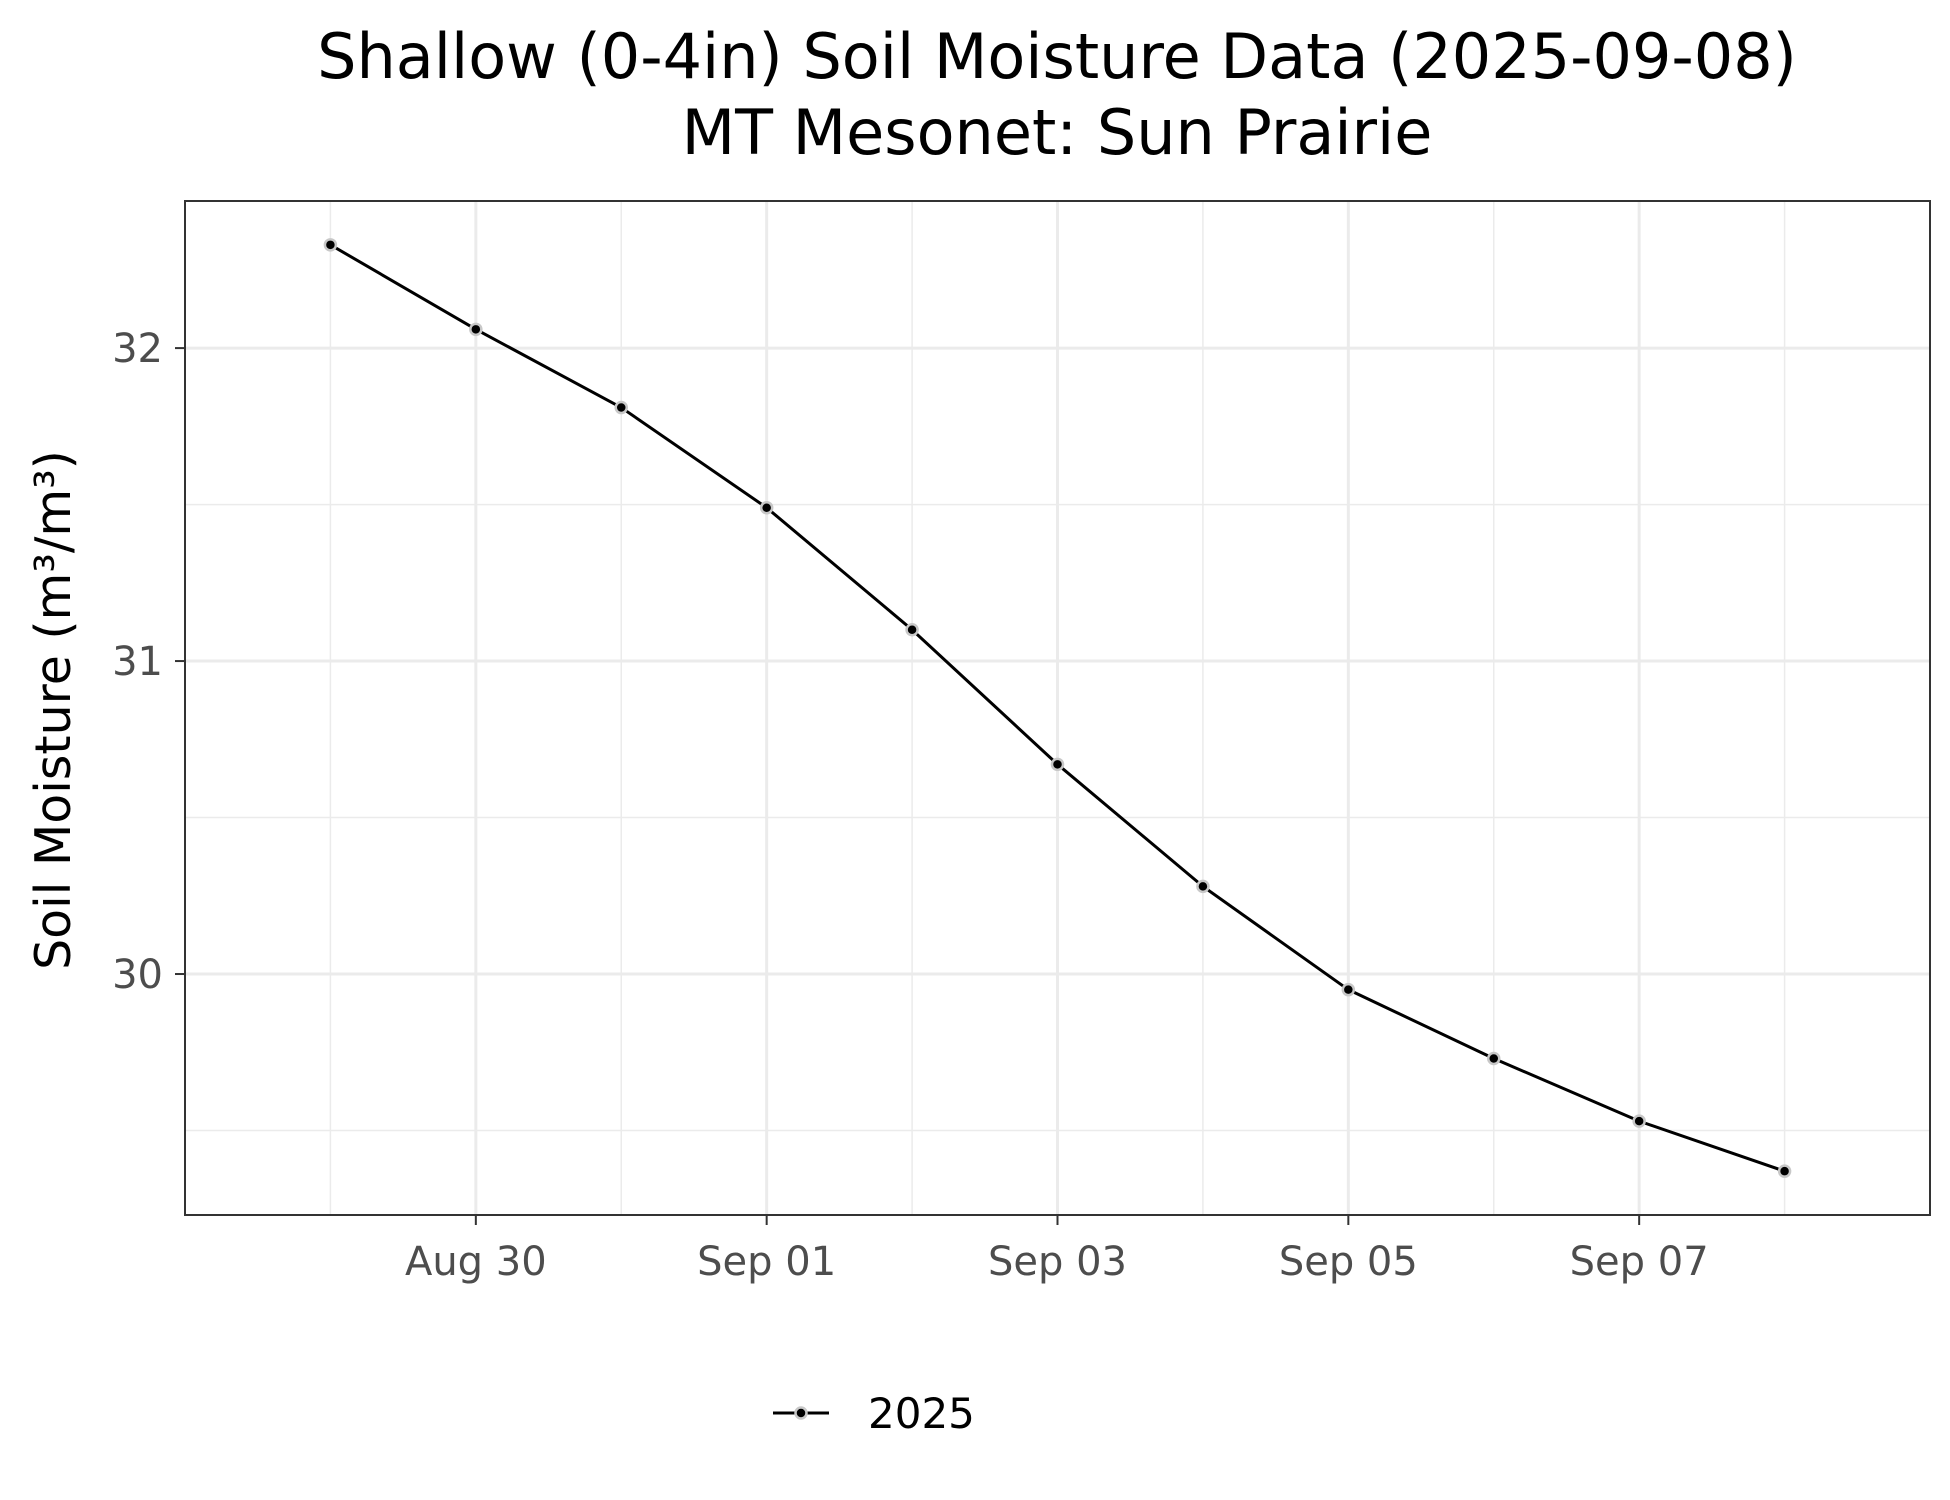 This screenshot has width=1950, height=1500. I want to click on y-axis: 30 31 32, so click(148, 662).